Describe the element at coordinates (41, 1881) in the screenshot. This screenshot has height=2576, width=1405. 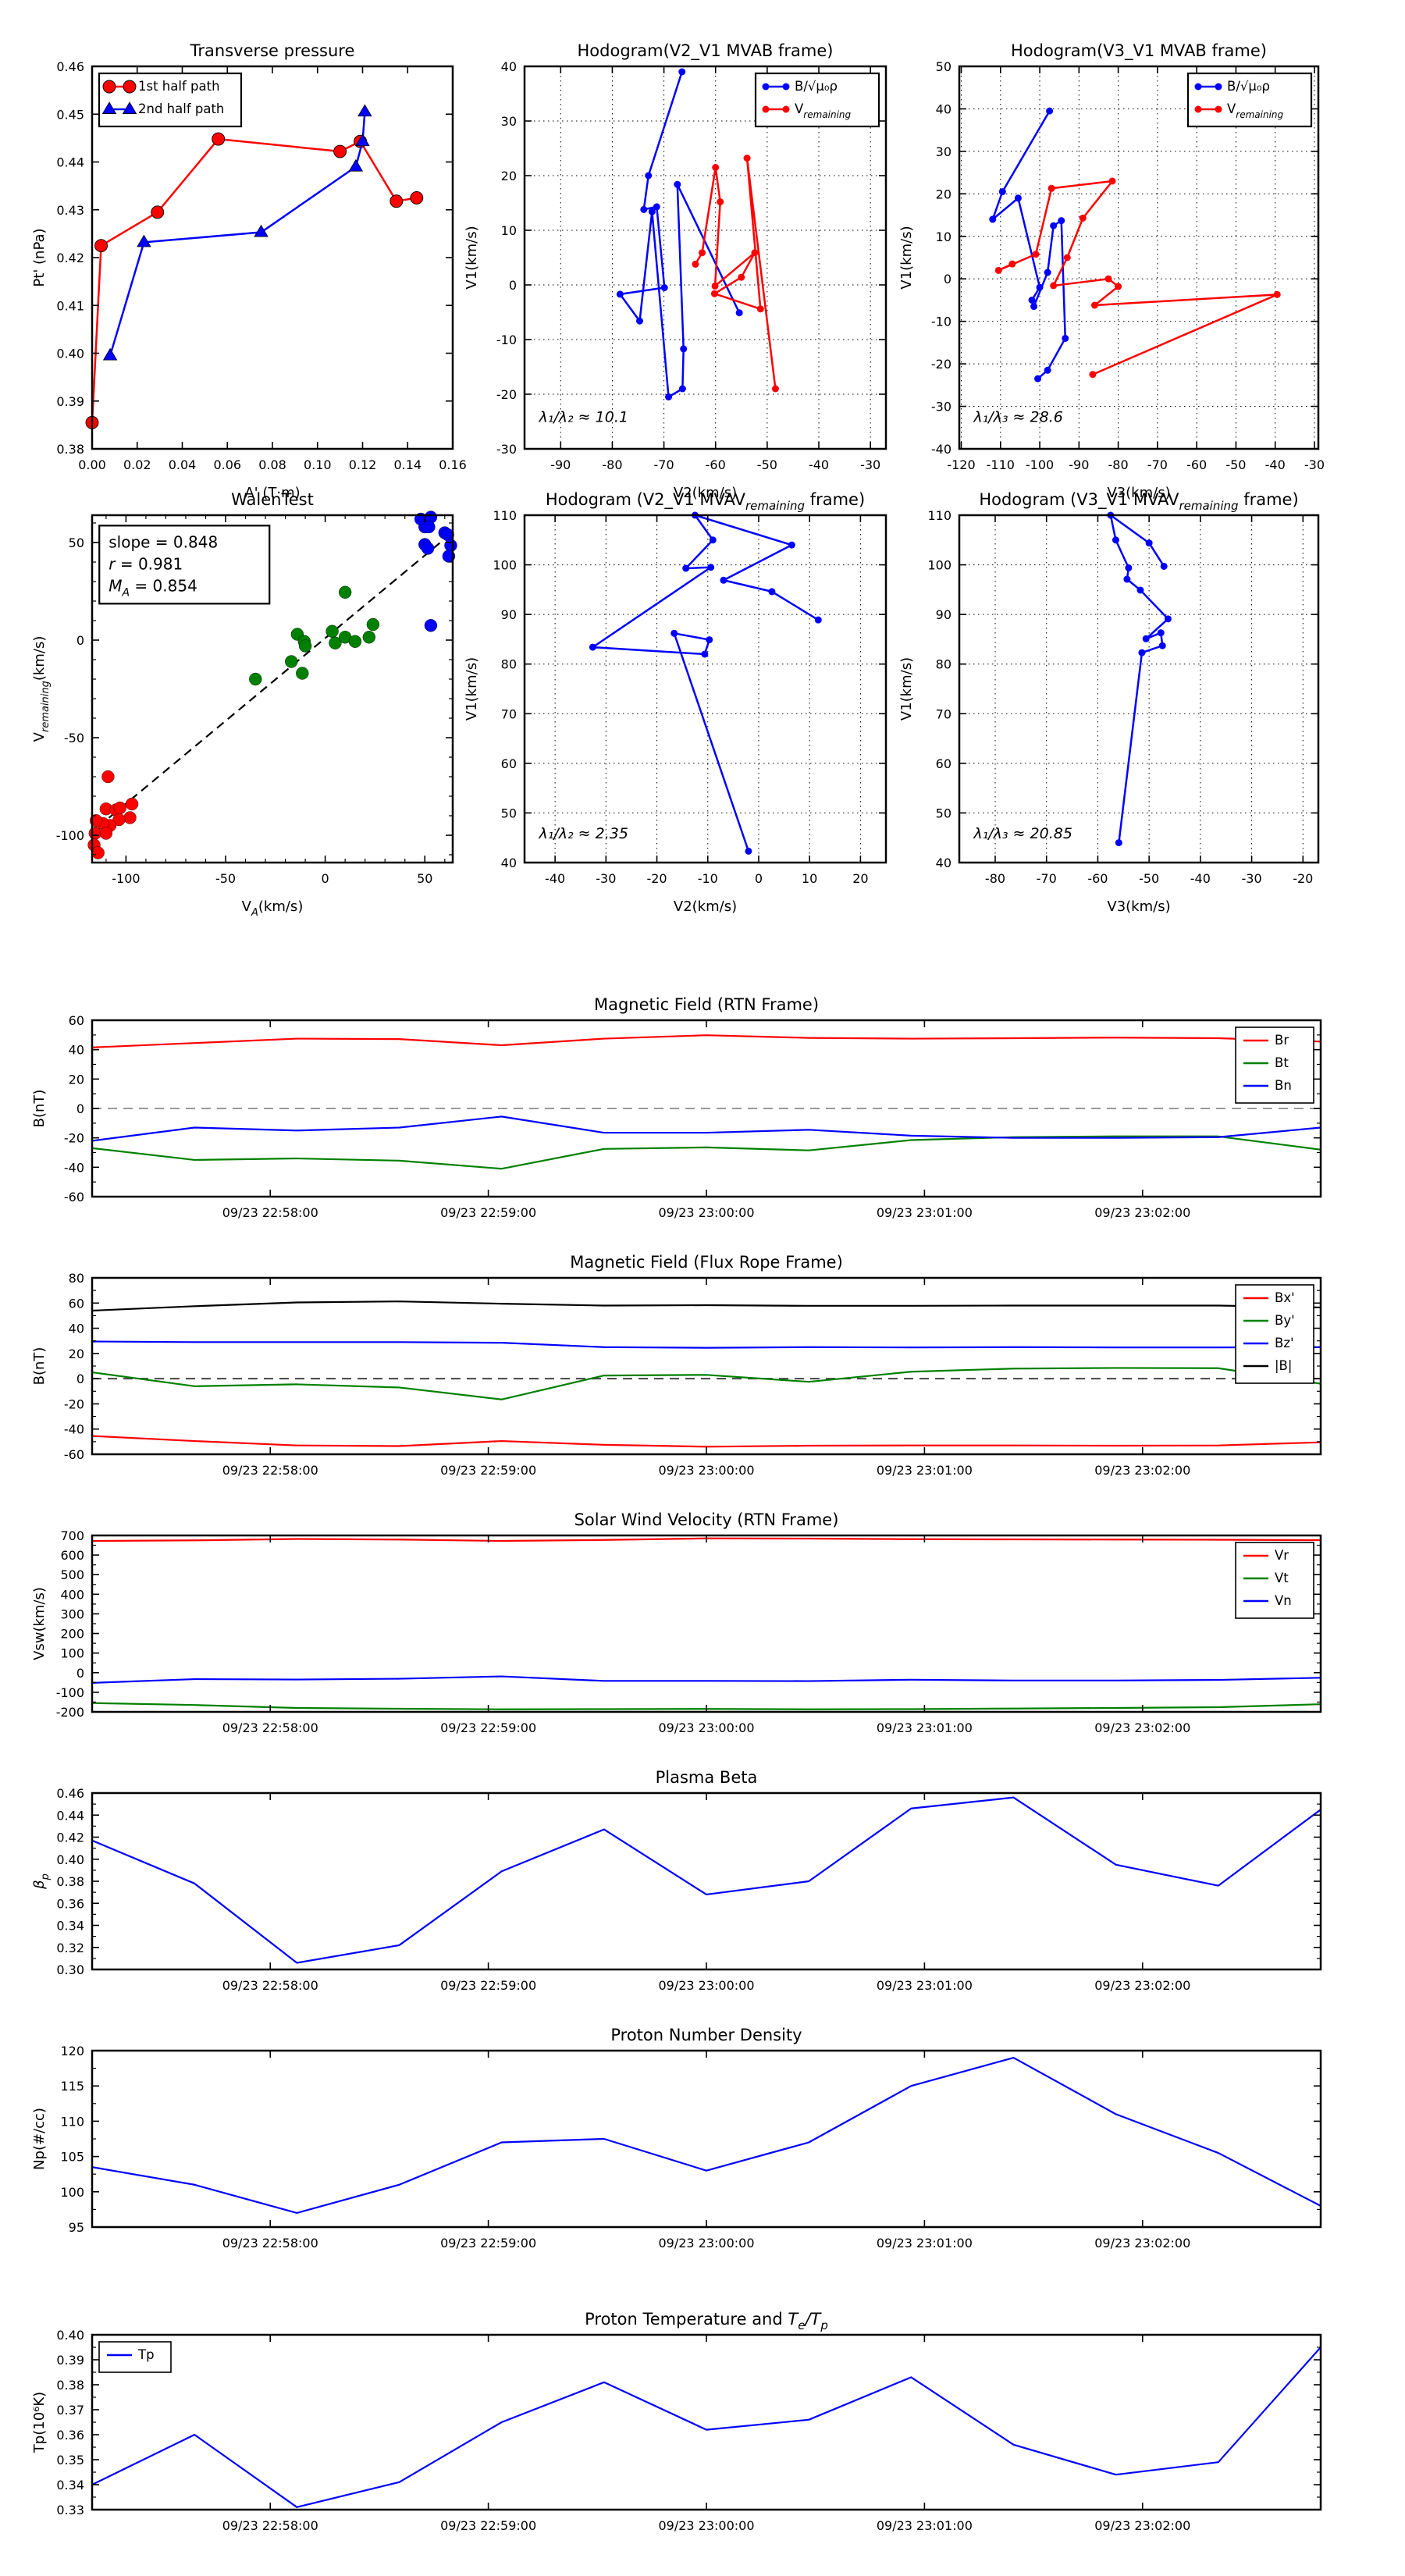
I see `y-axis-label: βp` at that location.